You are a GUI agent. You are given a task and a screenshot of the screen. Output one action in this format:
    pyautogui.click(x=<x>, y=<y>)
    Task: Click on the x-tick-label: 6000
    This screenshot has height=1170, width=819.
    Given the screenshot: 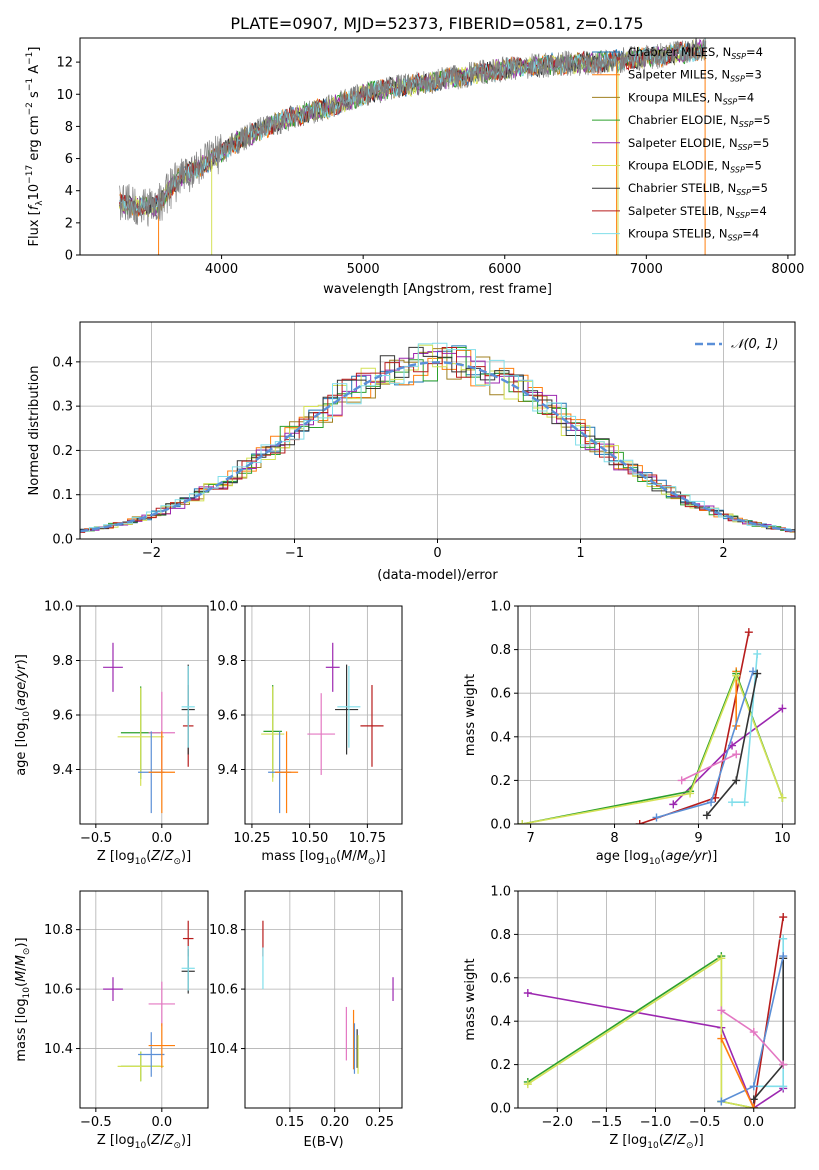 What is the action you would take?
    pyautogui.click(x=504, y=269)
    